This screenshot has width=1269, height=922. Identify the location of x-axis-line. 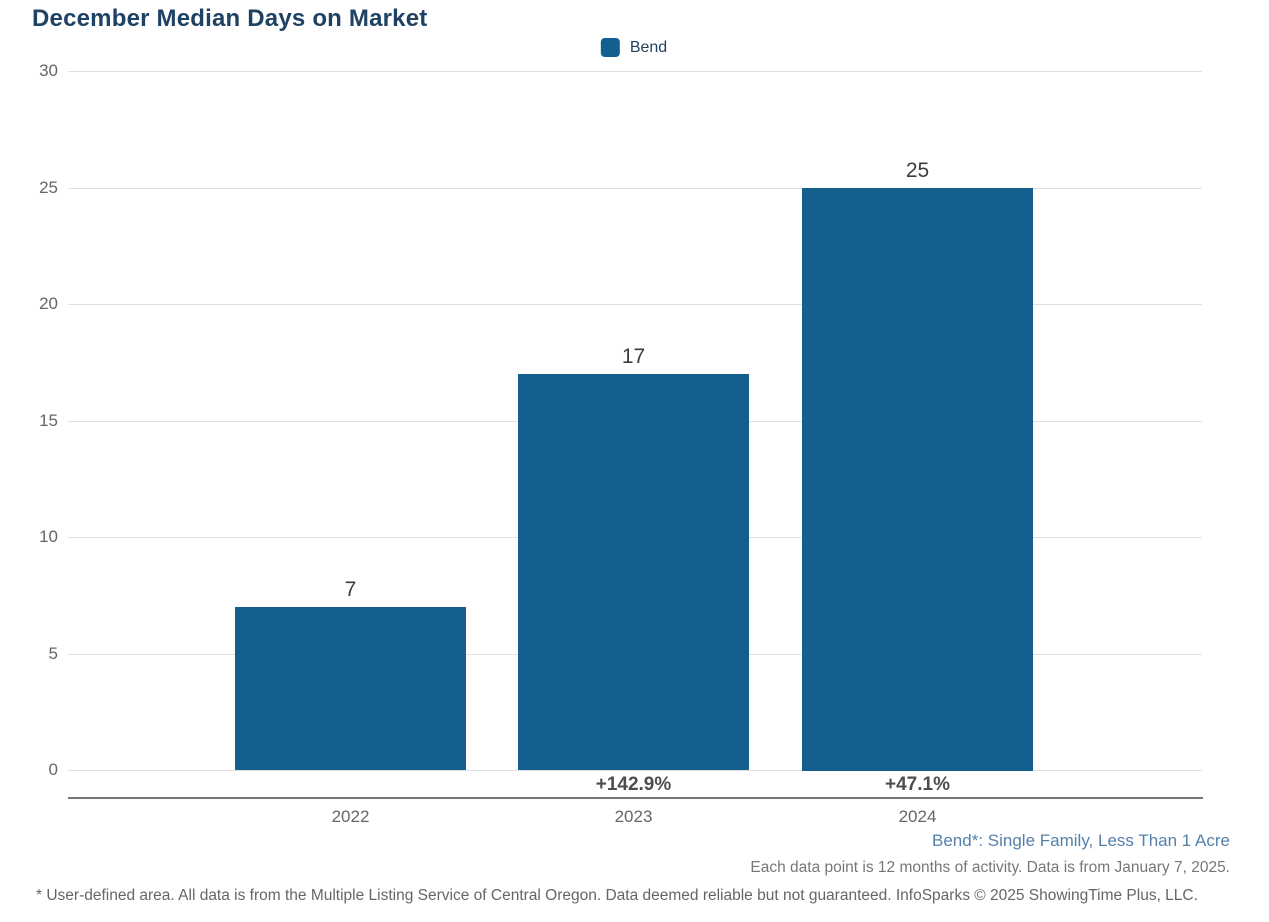
(635, 798).